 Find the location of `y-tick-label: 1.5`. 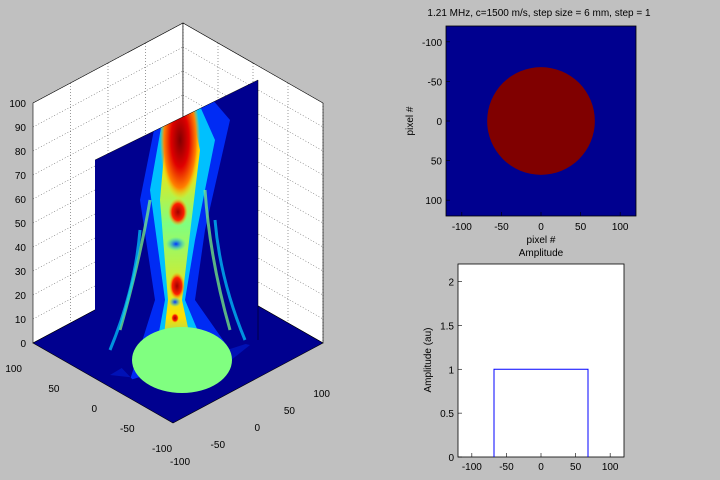

y-tick-label: 1.5 is located at coordinates (447, 326).